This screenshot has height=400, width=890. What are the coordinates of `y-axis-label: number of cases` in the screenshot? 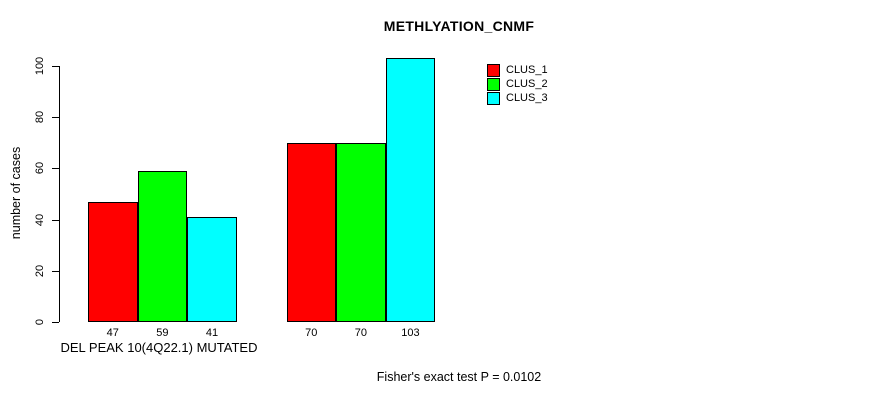 It's located at (16, 193).